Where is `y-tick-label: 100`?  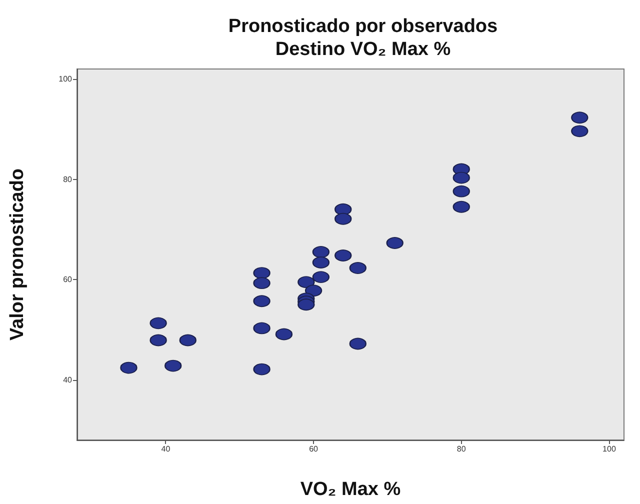
y-tick-label: 100 is located at coordinates (65, 79).